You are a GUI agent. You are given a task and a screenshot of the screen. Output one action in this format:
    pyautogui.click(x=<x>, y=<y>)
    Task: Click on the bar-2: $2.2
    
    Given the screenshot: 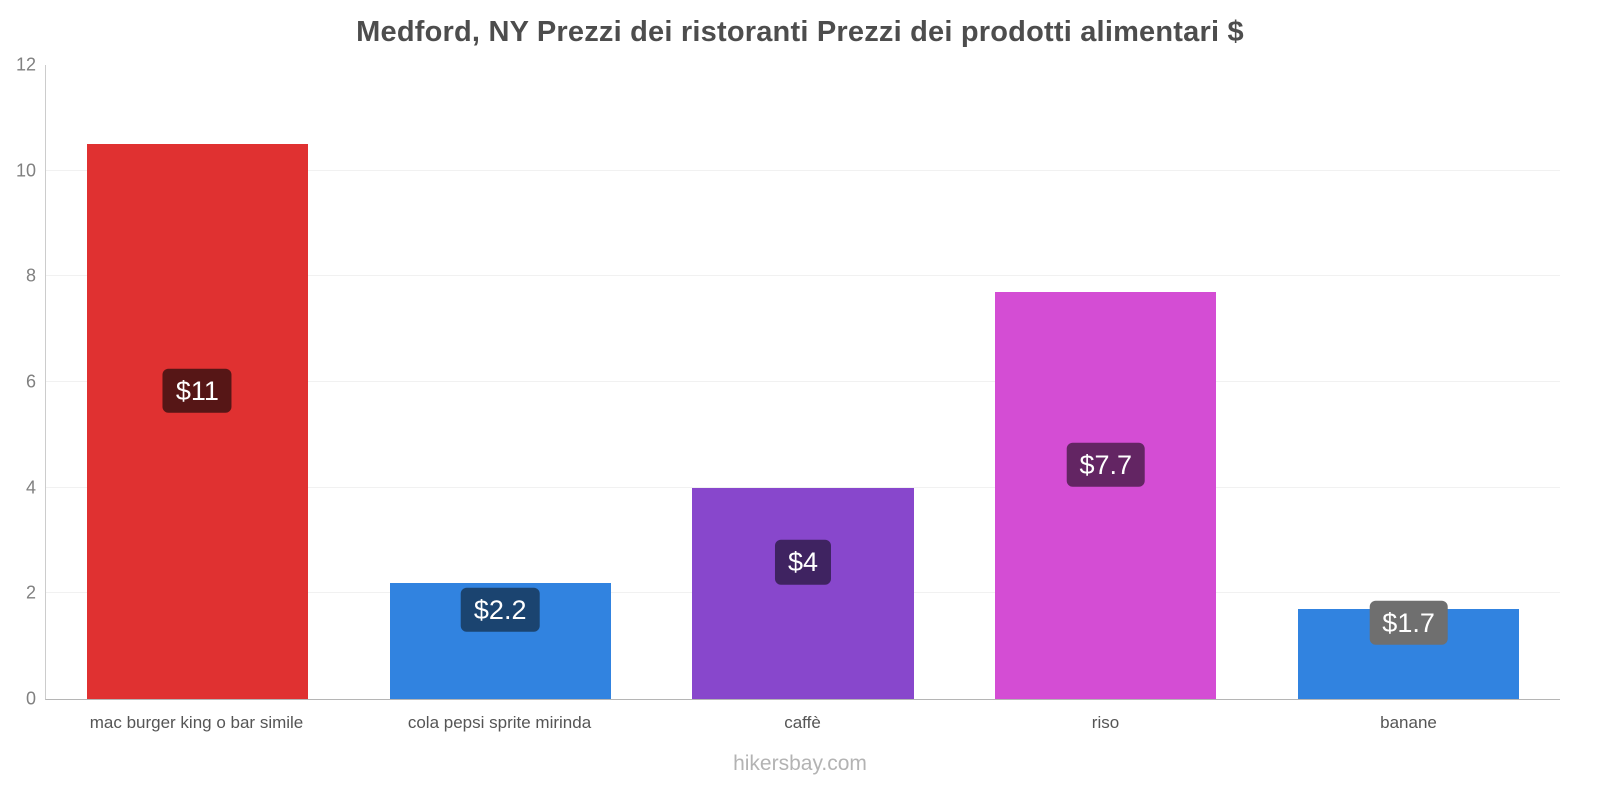 What is the action you would take?
    pyautogui.click(x=500, y=640)
    